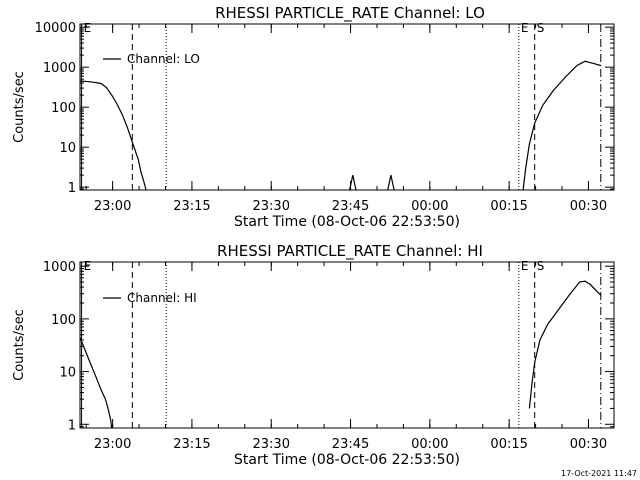  What do you see at coordinates (599, 473) in the screenshot?
I see `footer-timestamp: 17-Oct-2021 11:47` at bounding box center [599, 473].